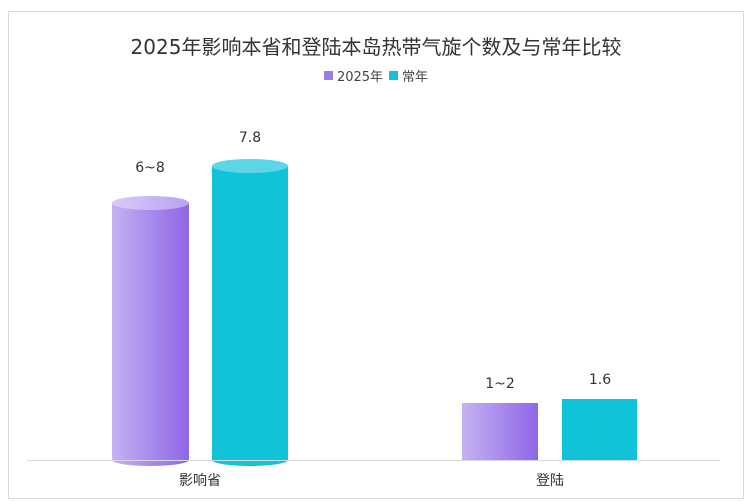 The image size is (752, 502). Describe the element at coordinates (328, 75) in the screenshot. I see `legend-swatch-purple-icon` at that location.